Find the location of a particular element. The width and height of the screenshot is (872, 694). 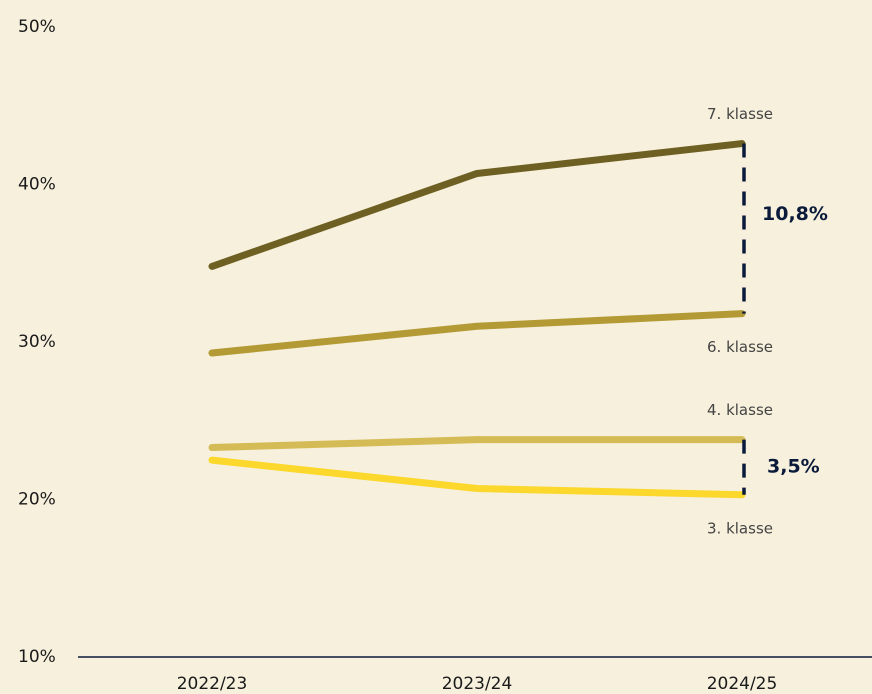

x-tick-label: 2024/25 is located at coordinates (742, 684).